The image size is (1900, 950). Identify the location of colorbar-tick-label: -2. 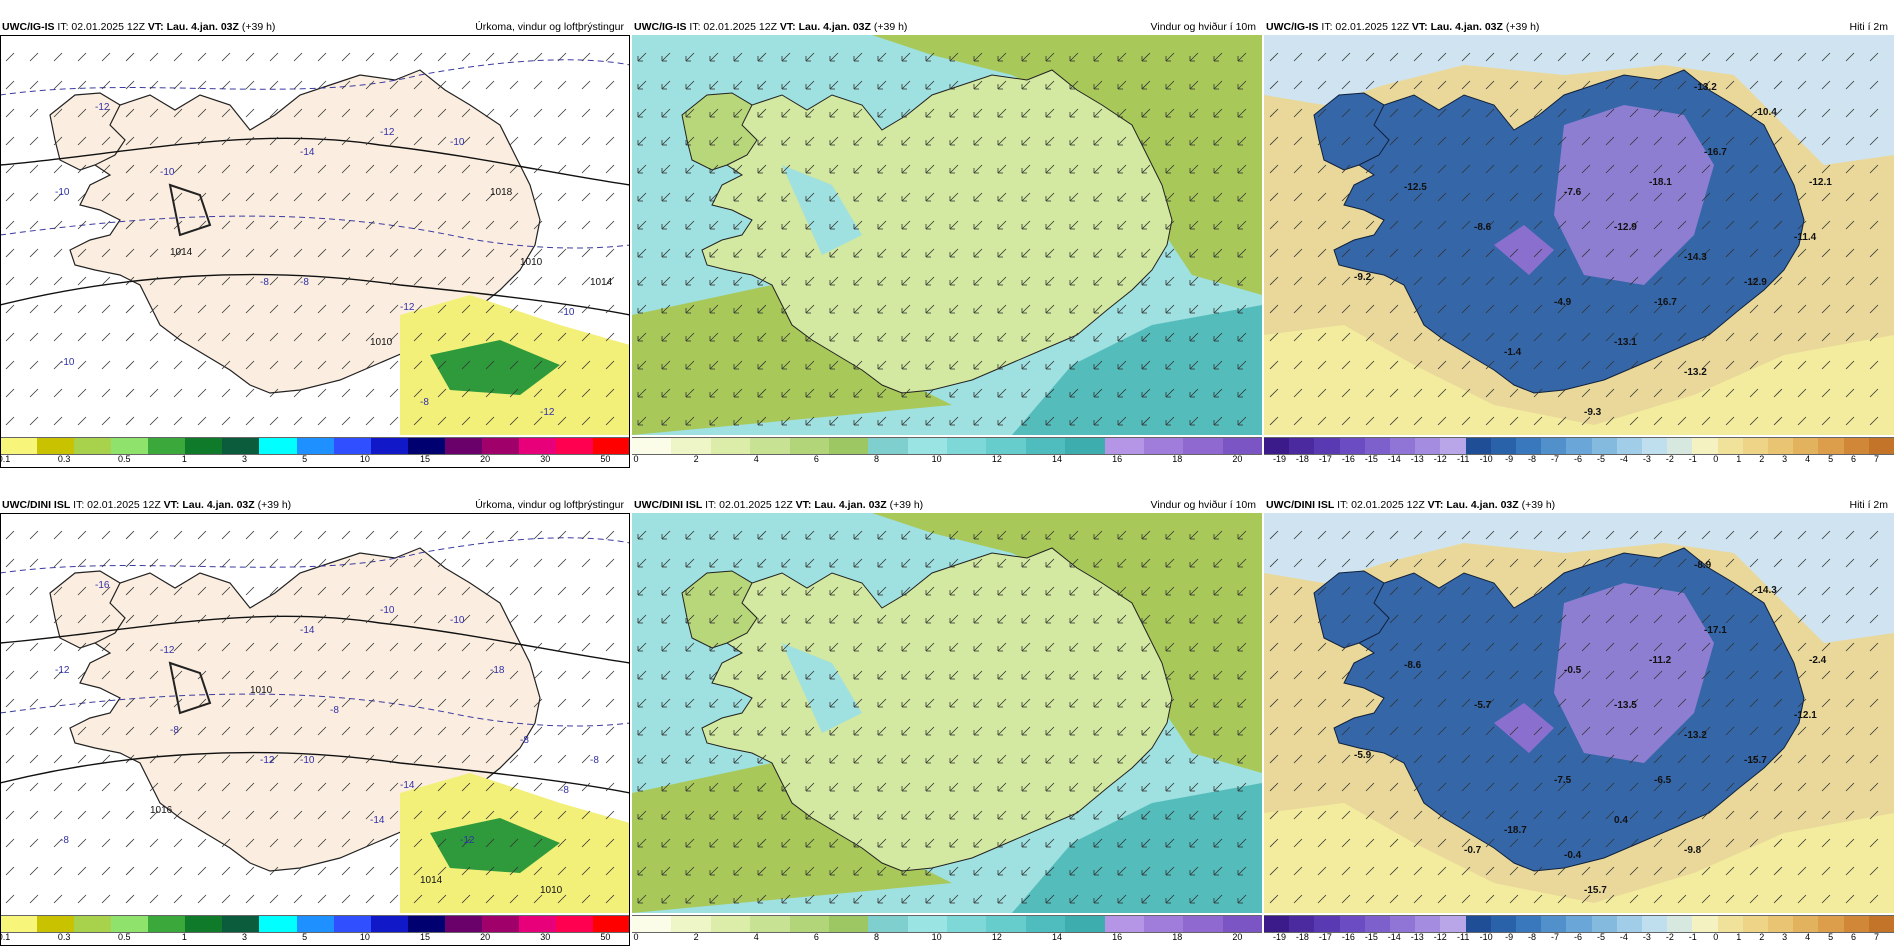
(1669, 459).